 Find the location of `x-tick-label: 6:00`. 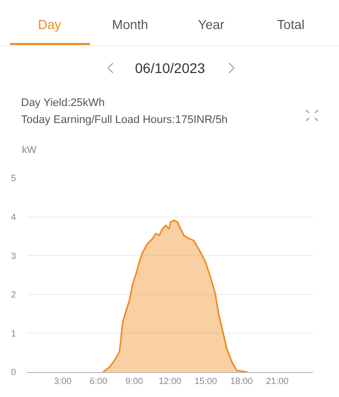

x-tick-label: 6:00 is located at coordinates (99, 381).